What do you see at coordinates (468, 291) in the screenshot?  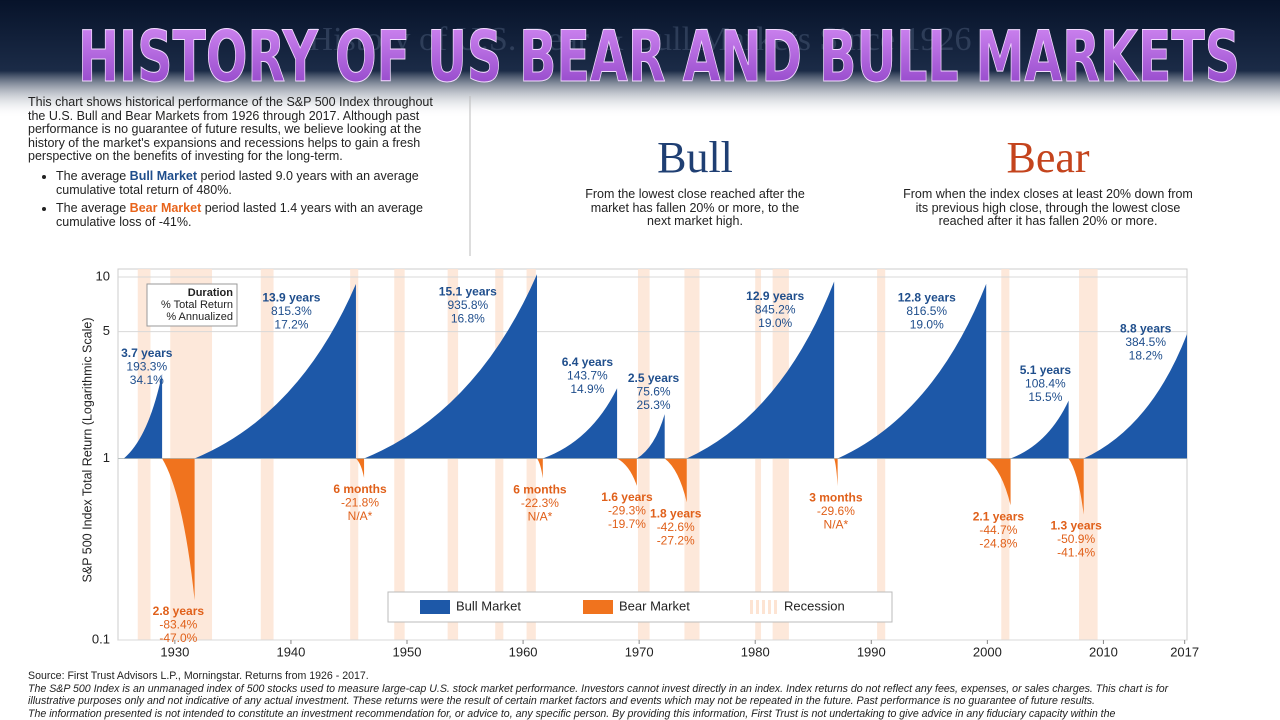 I see `market-label: 15.1 years` at bounding box center [468, 291].